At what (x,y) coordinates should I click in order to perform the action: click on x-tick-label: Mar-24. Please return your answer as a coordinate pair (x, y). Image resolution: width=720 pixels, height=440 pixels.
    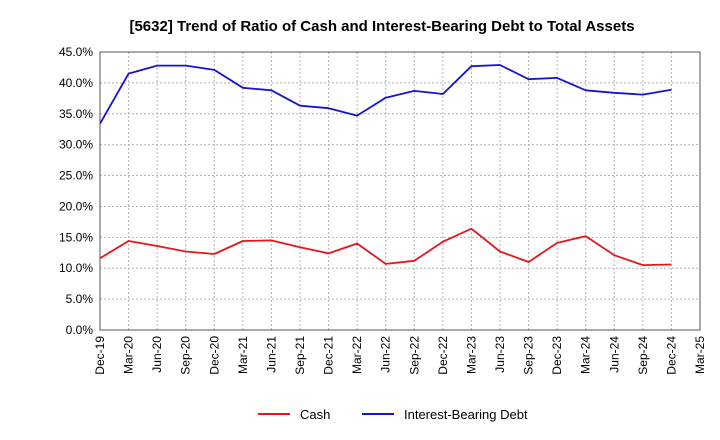
    Looking at the image, I should click on (586, 355).